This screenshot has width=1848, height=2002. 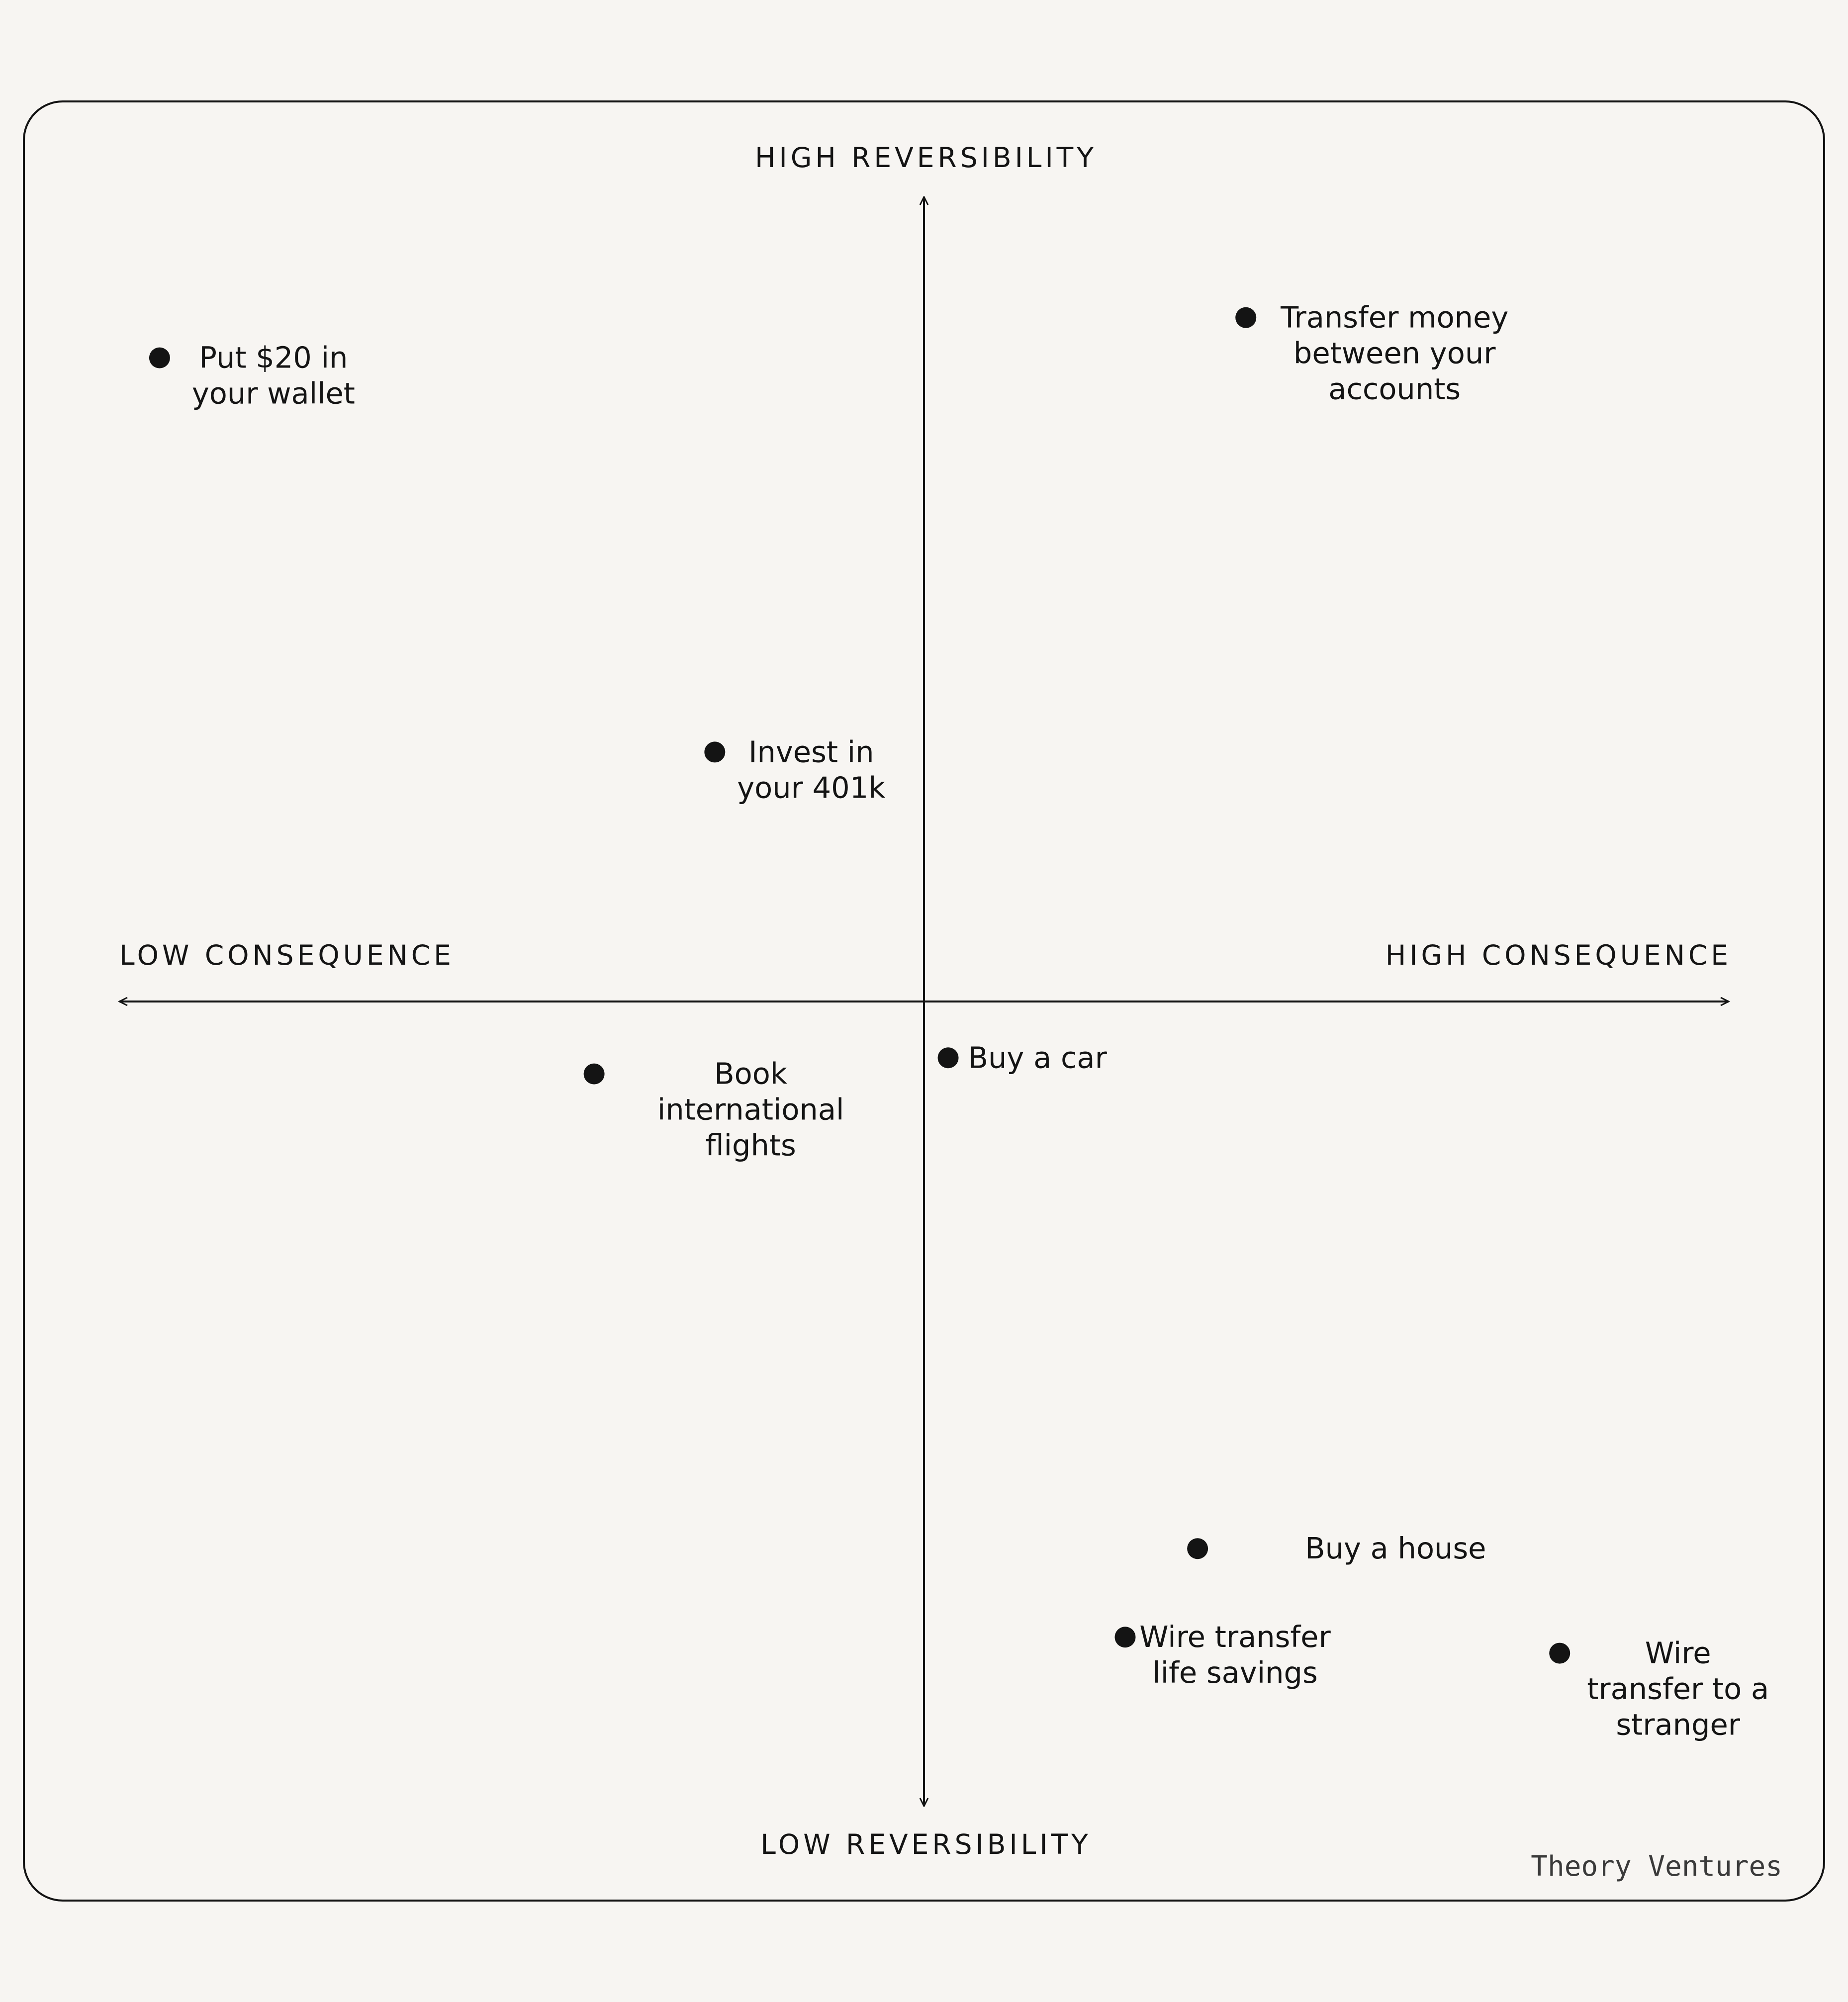 I want to click on x-axis-high-label: HIGH CONSEQUENCE, so click(x=1559, y=955).